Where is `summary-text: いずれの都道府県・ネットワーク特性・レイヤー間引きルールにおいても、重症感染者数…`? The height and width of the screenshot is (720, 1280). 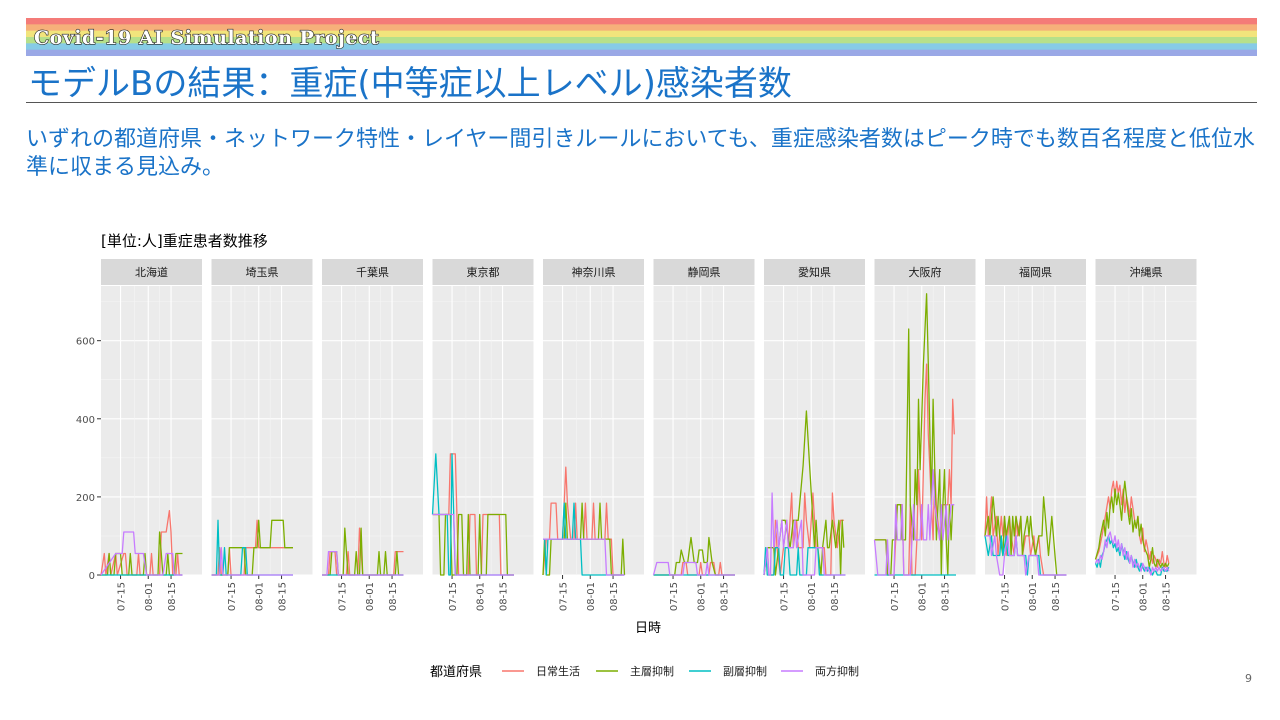
summary-text: いずれの都道府県・ネットワーク特性・レイヤー間引きルールにおいても、重症感染者数… is located at coordinates (640, 153).